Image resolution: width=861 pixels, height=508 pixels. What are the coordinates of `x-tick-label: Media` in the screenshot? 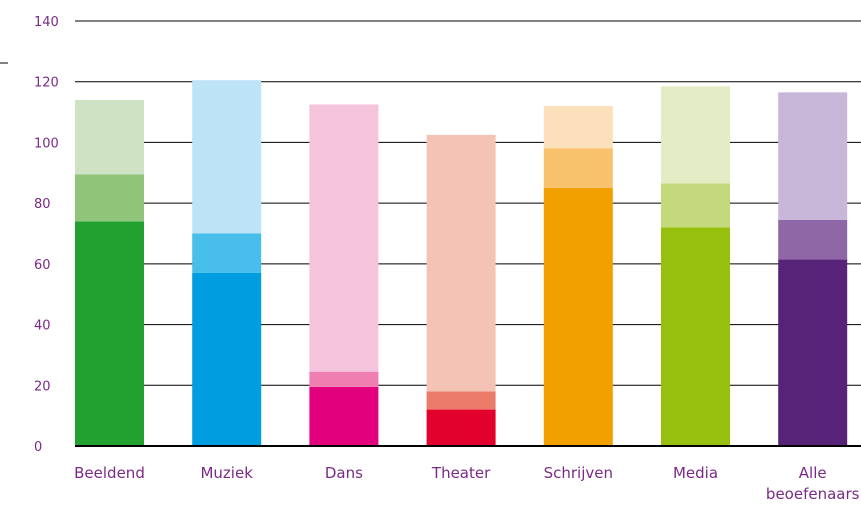 It's located at (695, 473).